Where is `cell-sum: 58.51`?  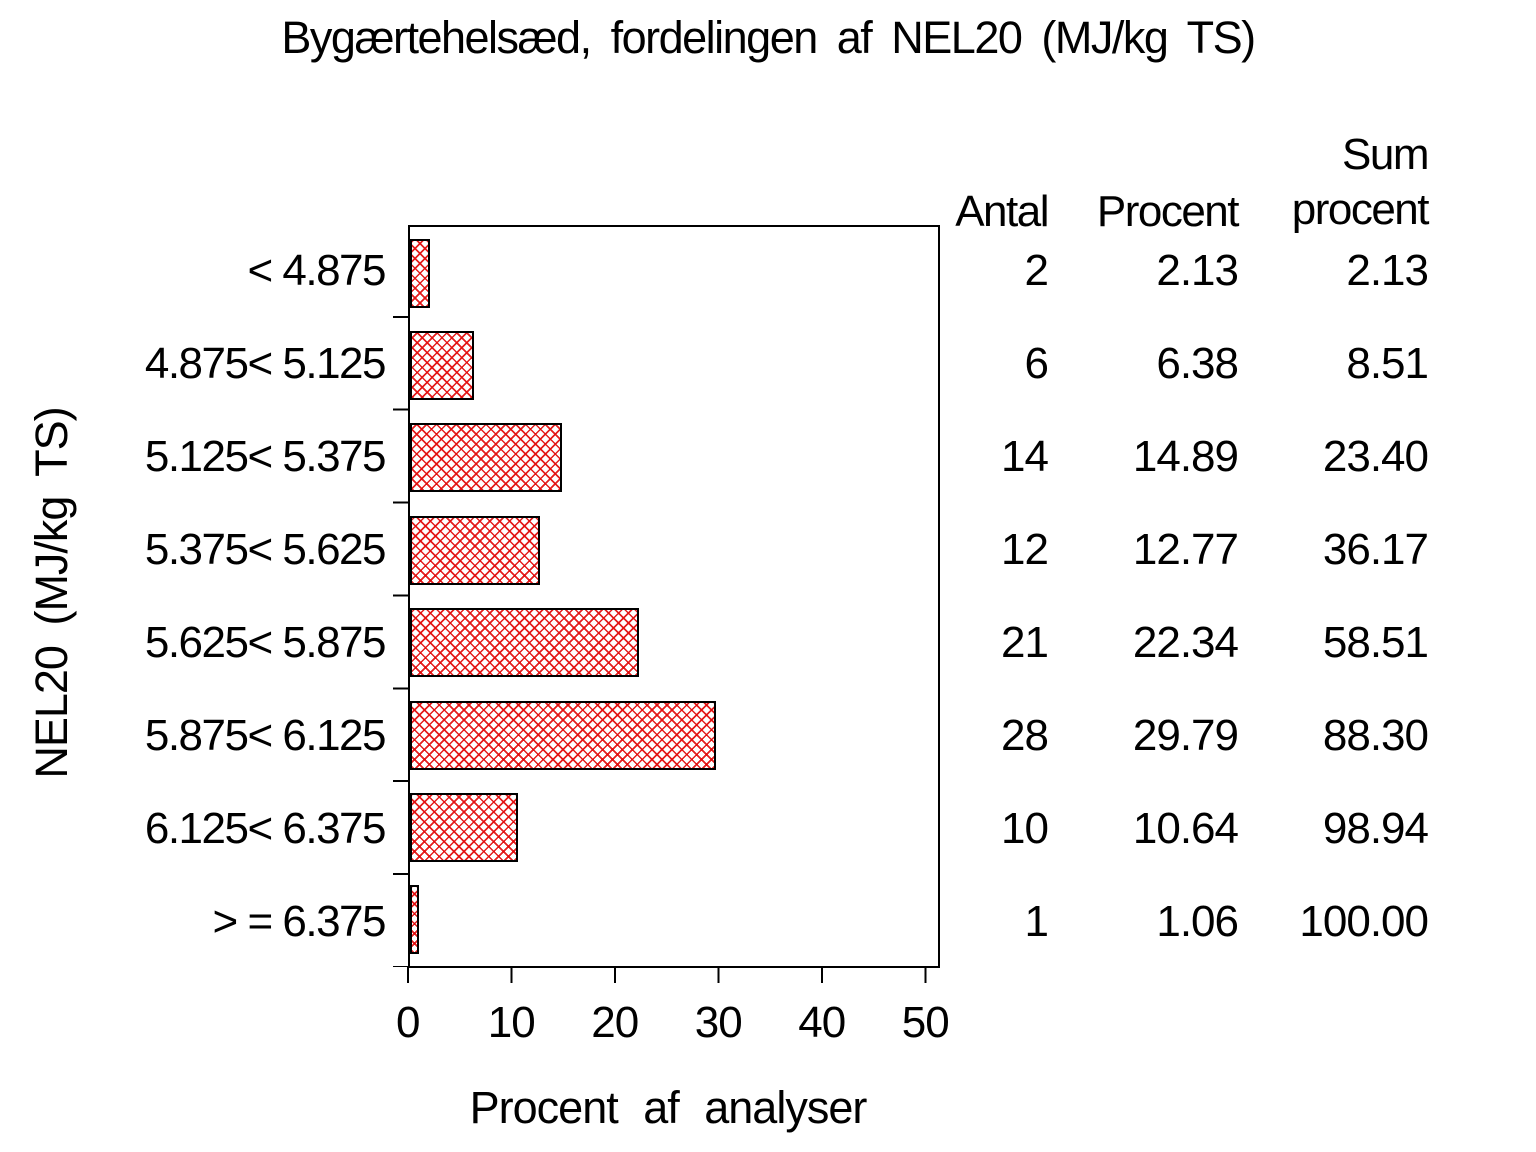
cell-sum: 58.51 is located at coordinates (1375, 642).